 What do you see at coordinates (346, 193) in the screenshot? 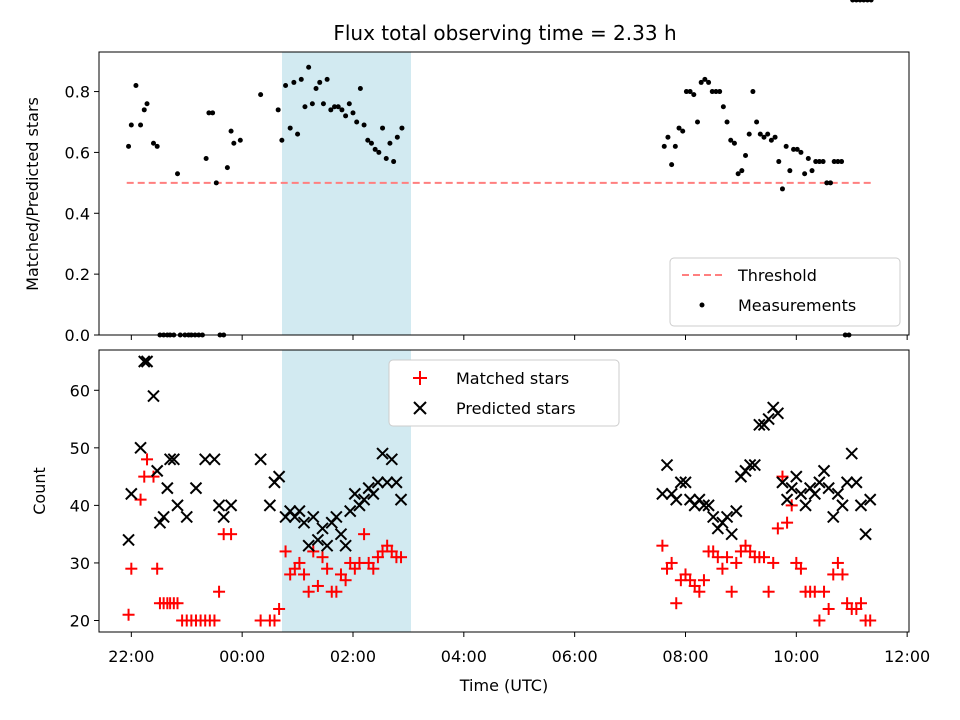
I see `top-highlight-span` at bounding box center [346, 193].